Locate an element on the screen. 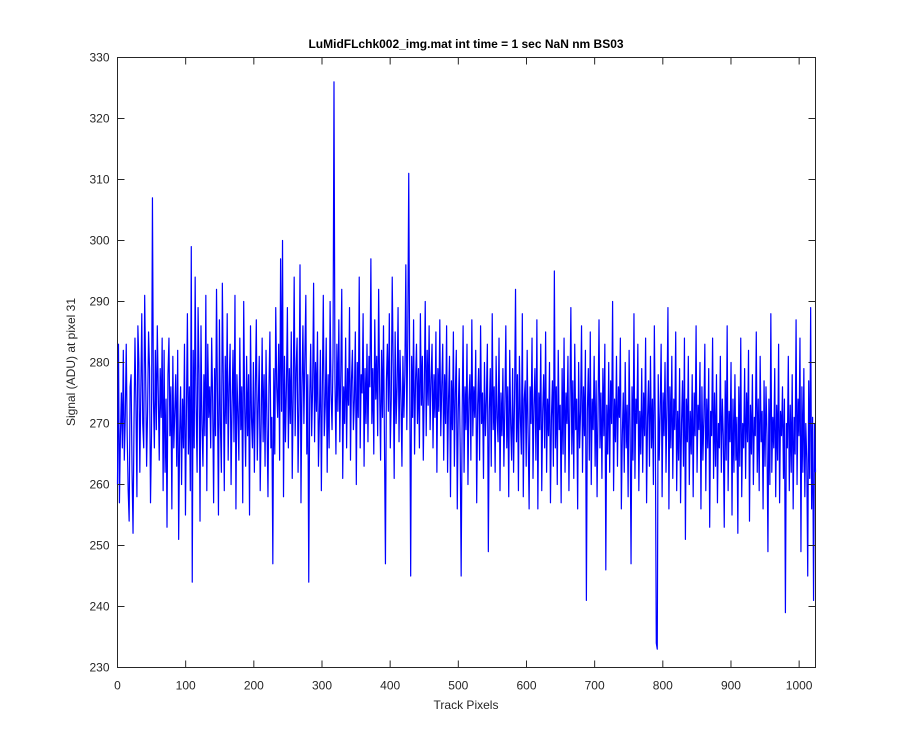 The image size is (900, 750). x-tick-label: 700 is located at coordinates (595, 686).